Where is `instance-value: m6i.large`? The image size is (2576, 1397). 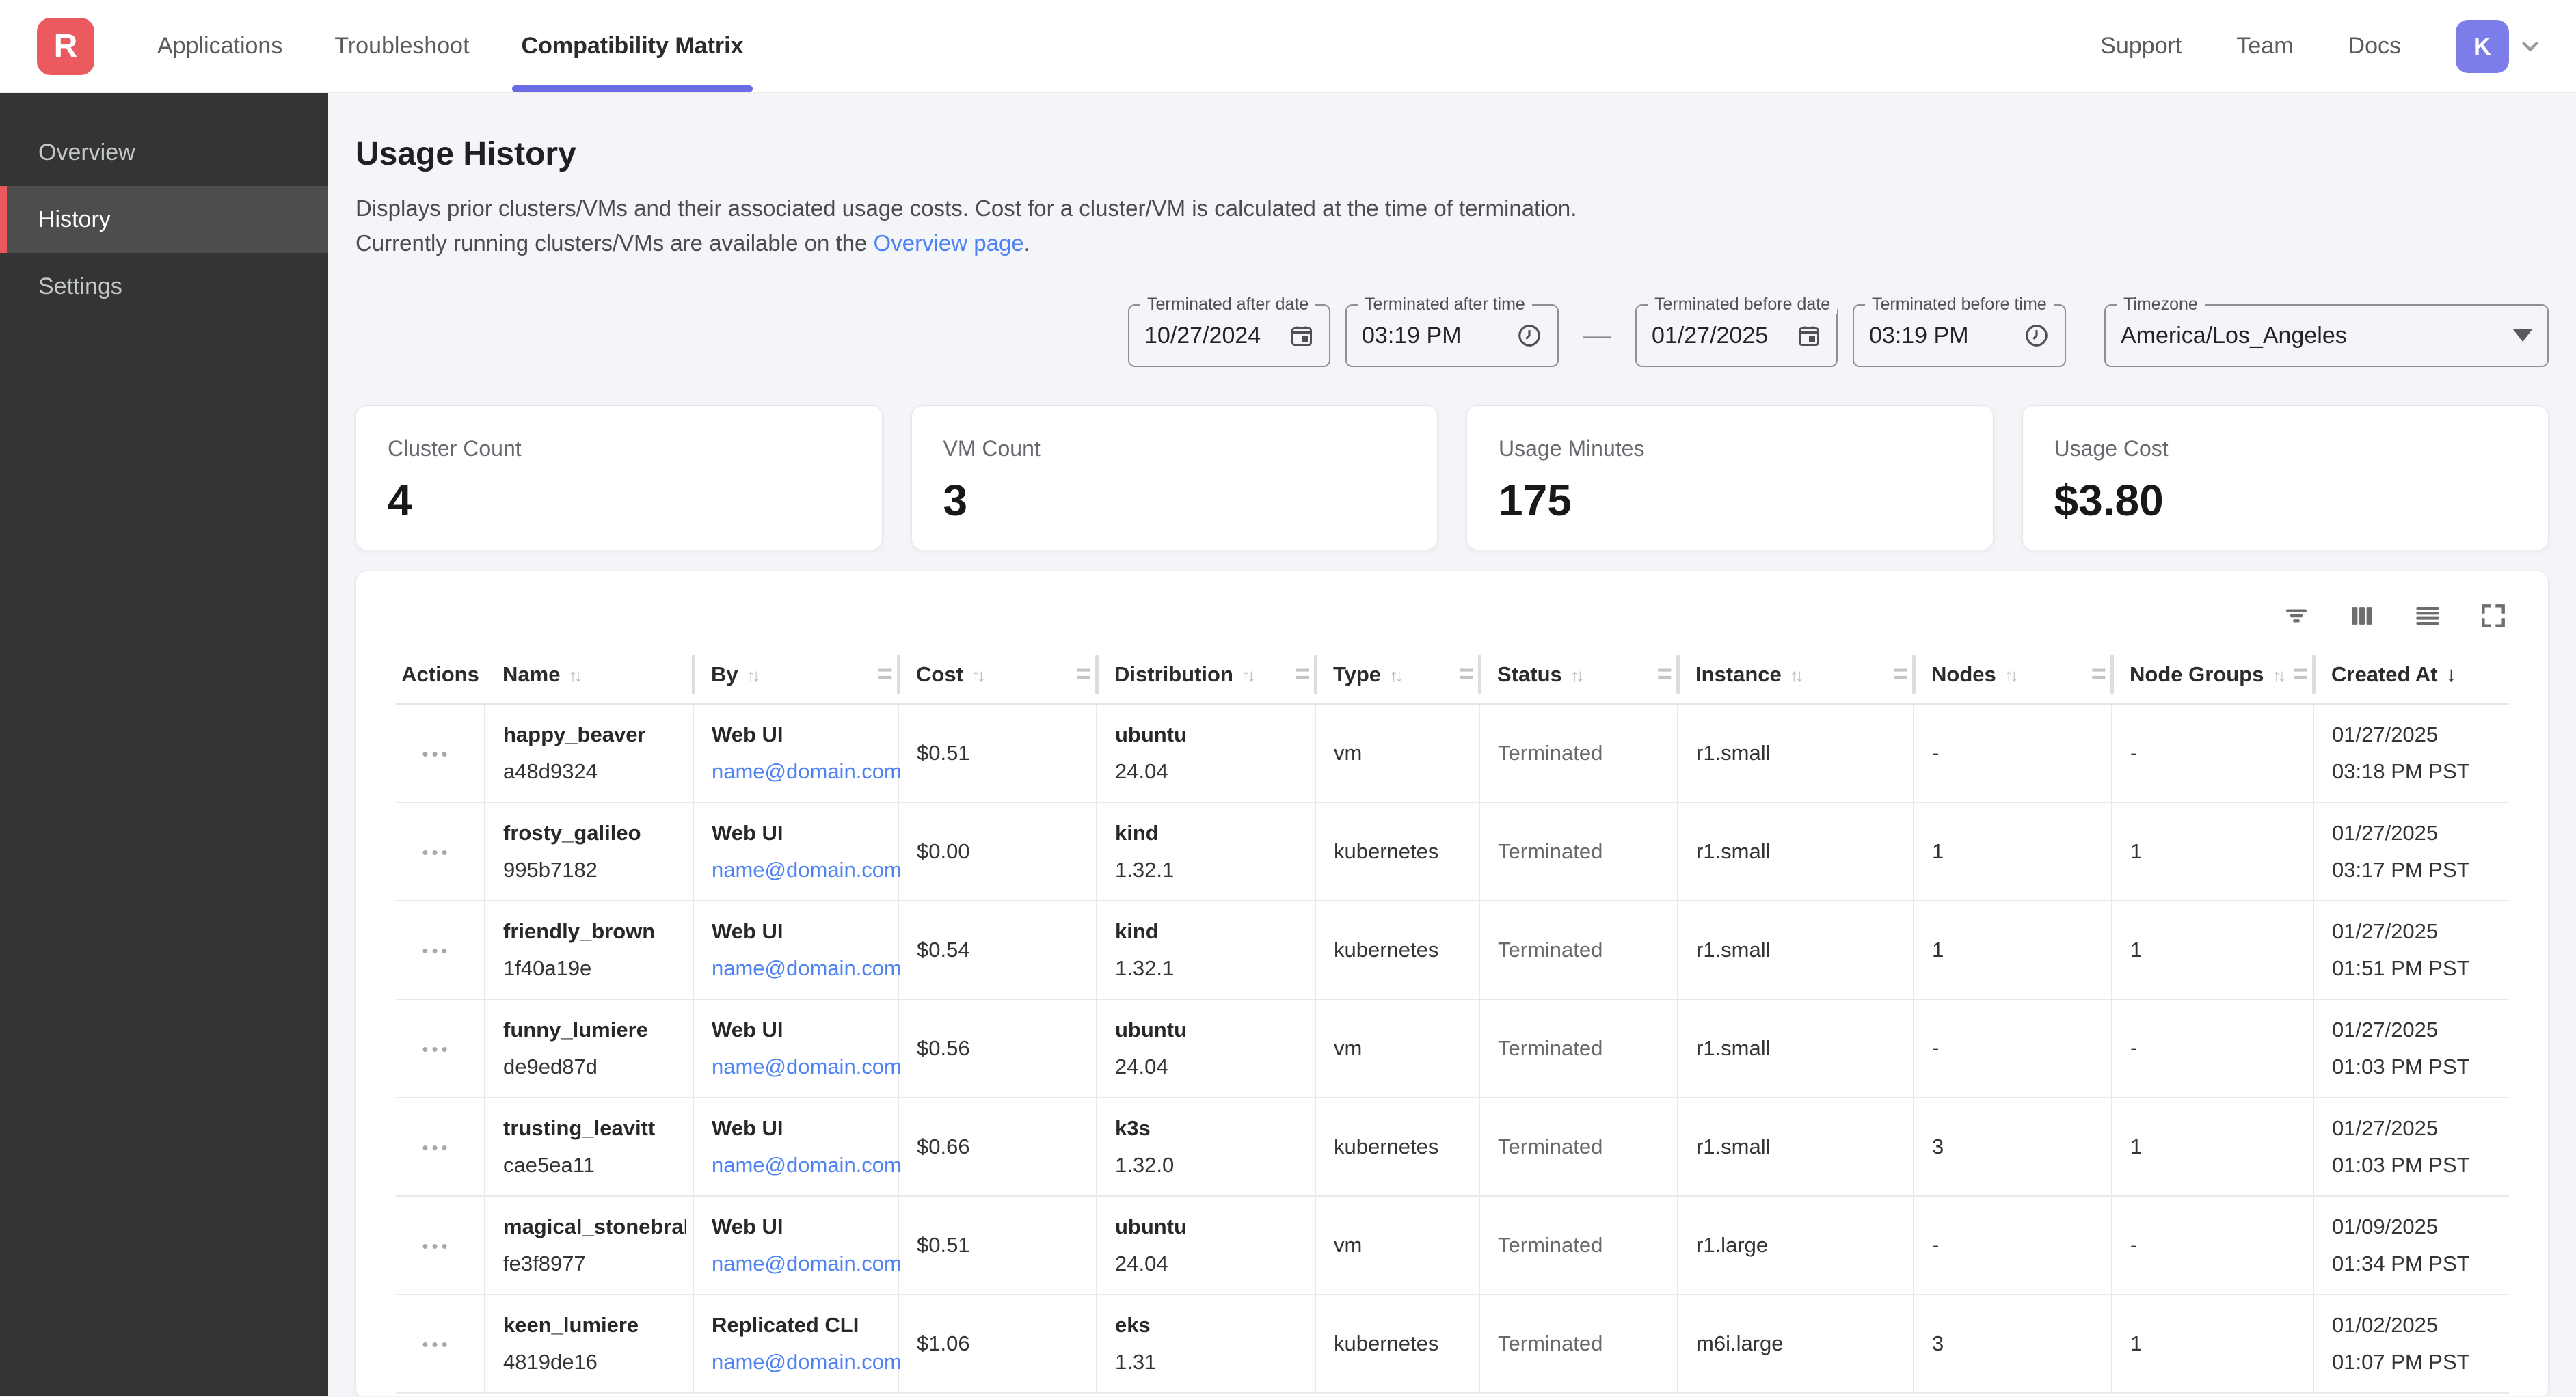
instance-value: m6i.large is located at coordinates (1740, 1343).